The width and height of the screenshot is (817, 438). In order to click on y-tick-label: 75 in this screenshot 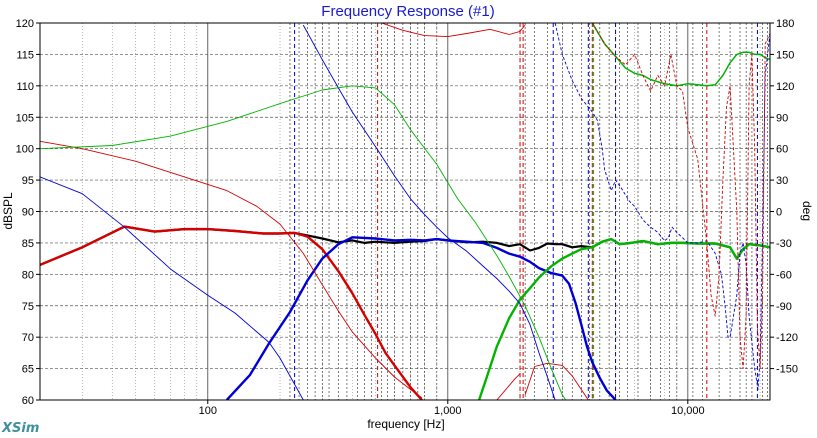, I will do `click(28, 307)`.